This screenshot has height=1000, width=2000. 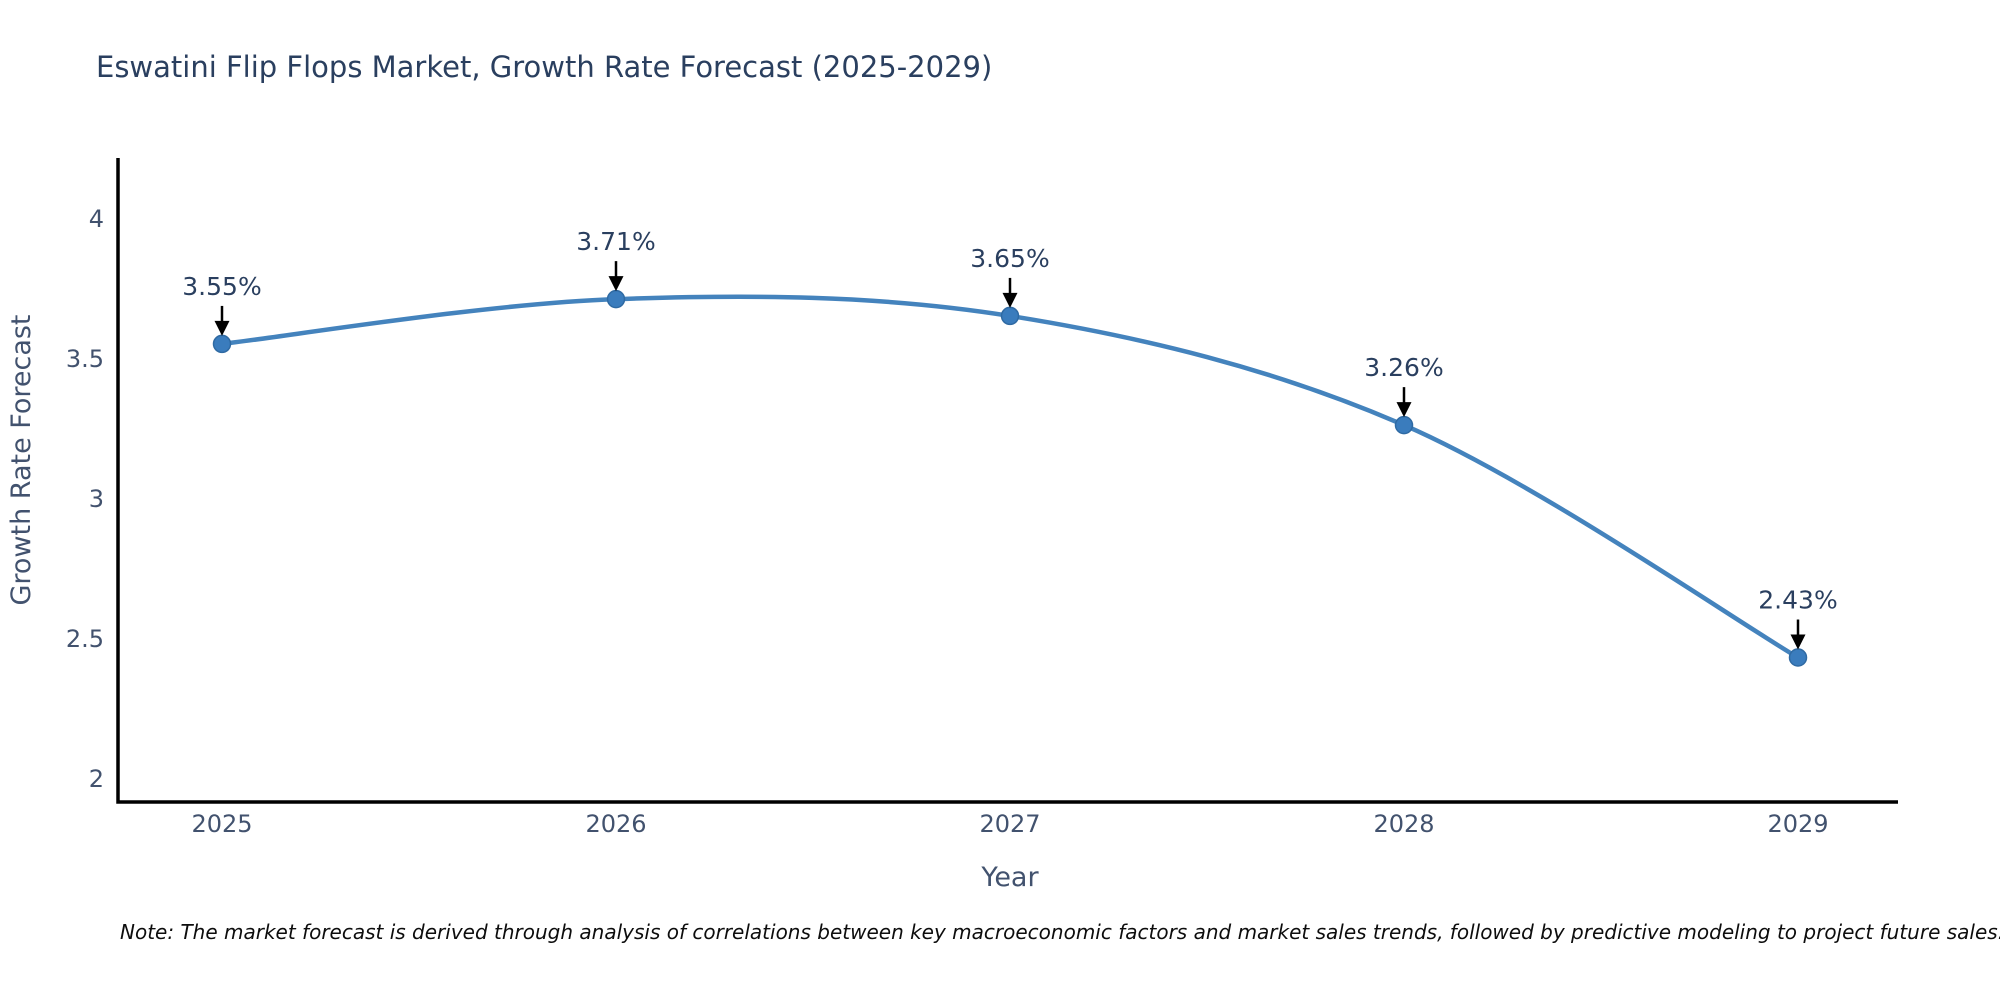 What do you see at coordinates (615, 824) in the screenshot?
I see `x-tick-label: 2026` at bounding box center [615, 824].